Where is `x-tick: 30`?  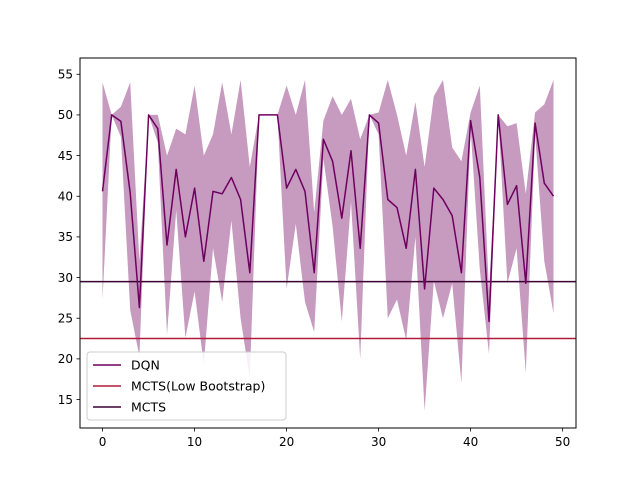
x-tick: 30 is located at coordinates (378, 438).